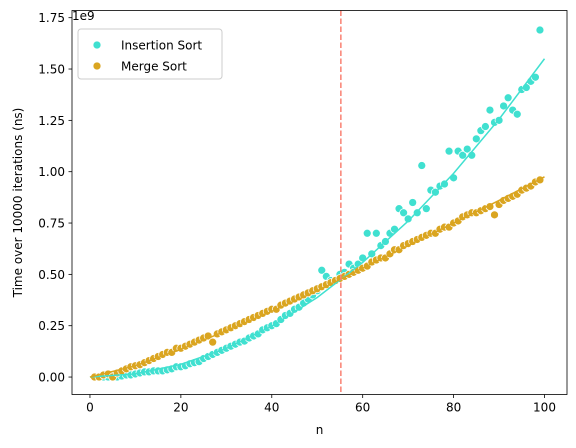 The height and width of the screenshot is (448, 576). Describe the element at coordinates (83, 16) in the screenshot. I see `y-offset-label: 1e9` at that location.